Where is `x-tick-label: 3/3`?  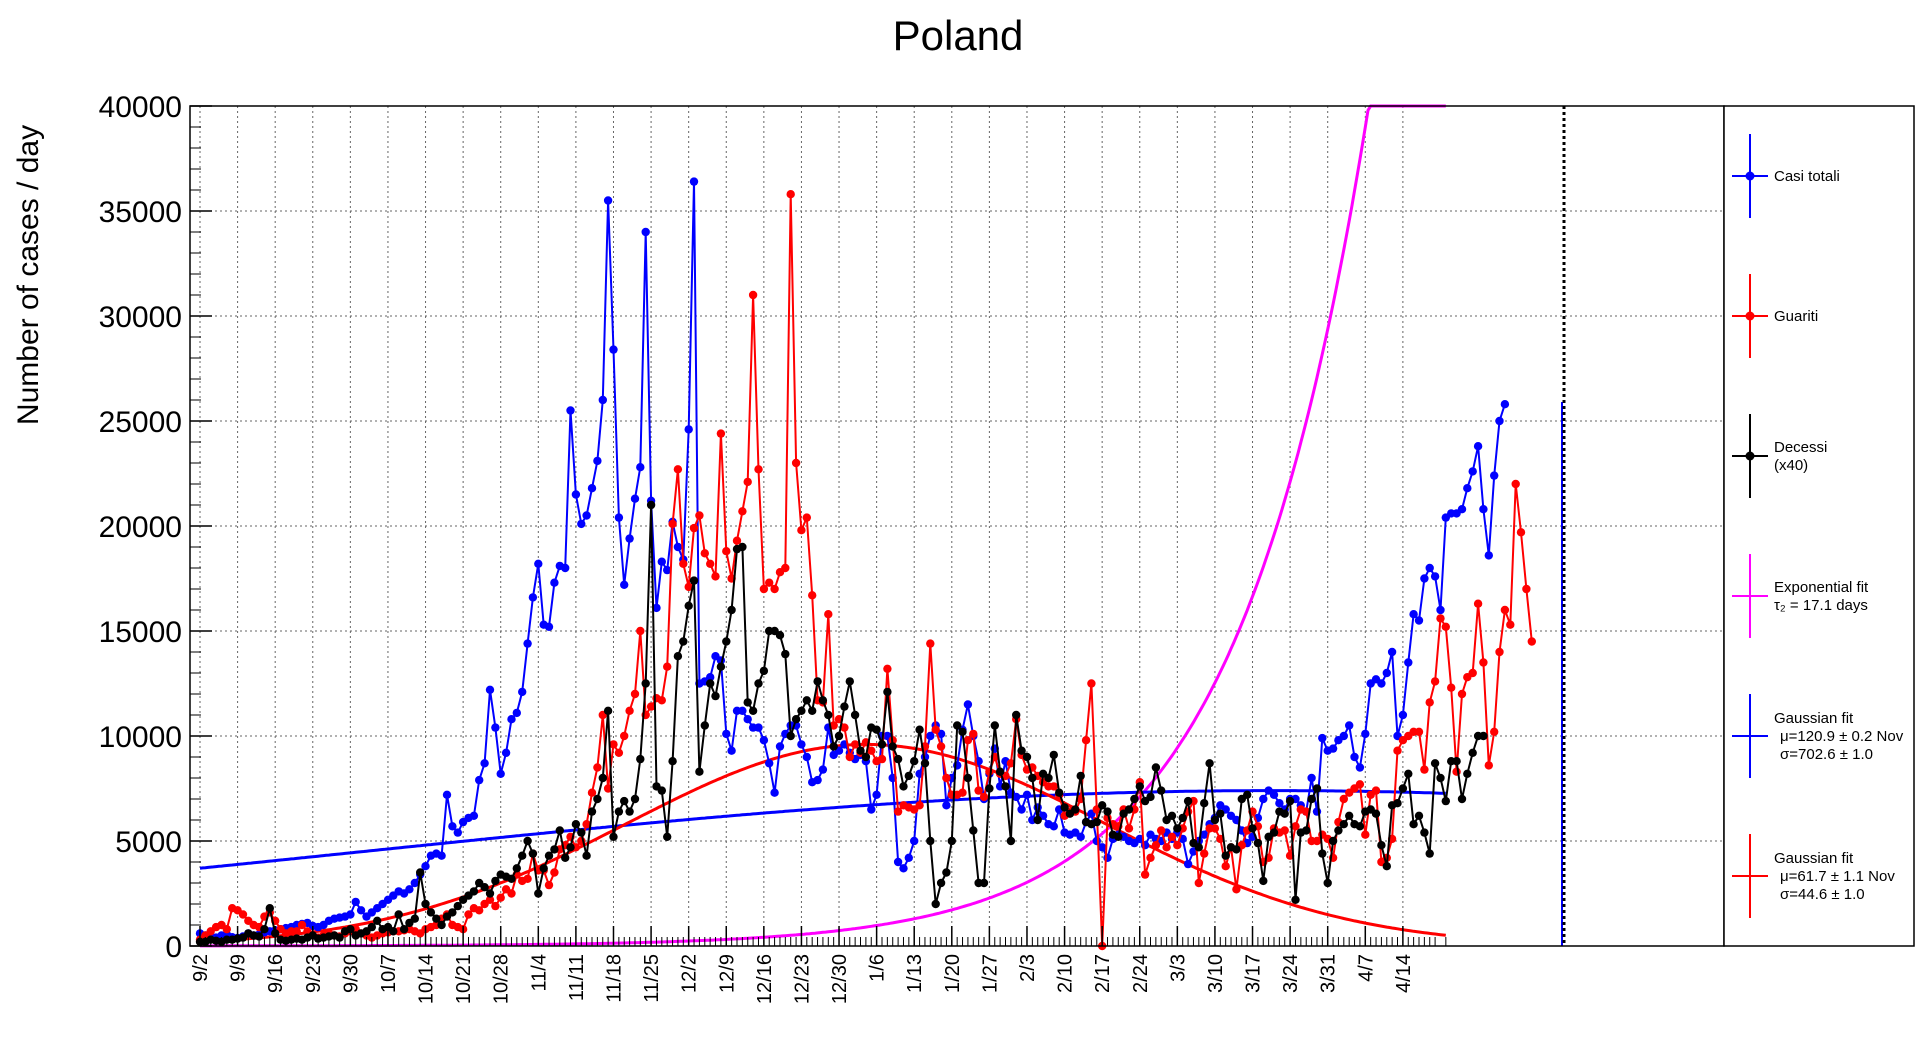 x-tick-label: 3/3 is located at coordinates (1178, 968).